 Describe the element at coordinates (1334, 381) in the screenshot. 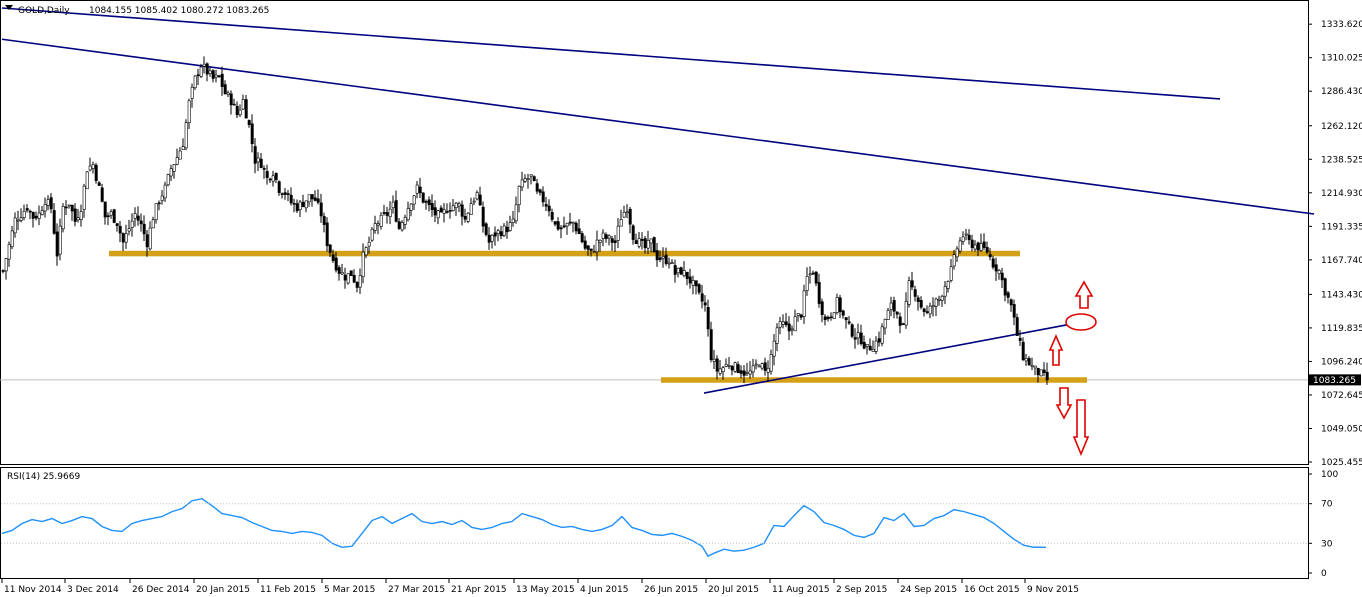

I see `current-price-value: 1083.265` at that location.